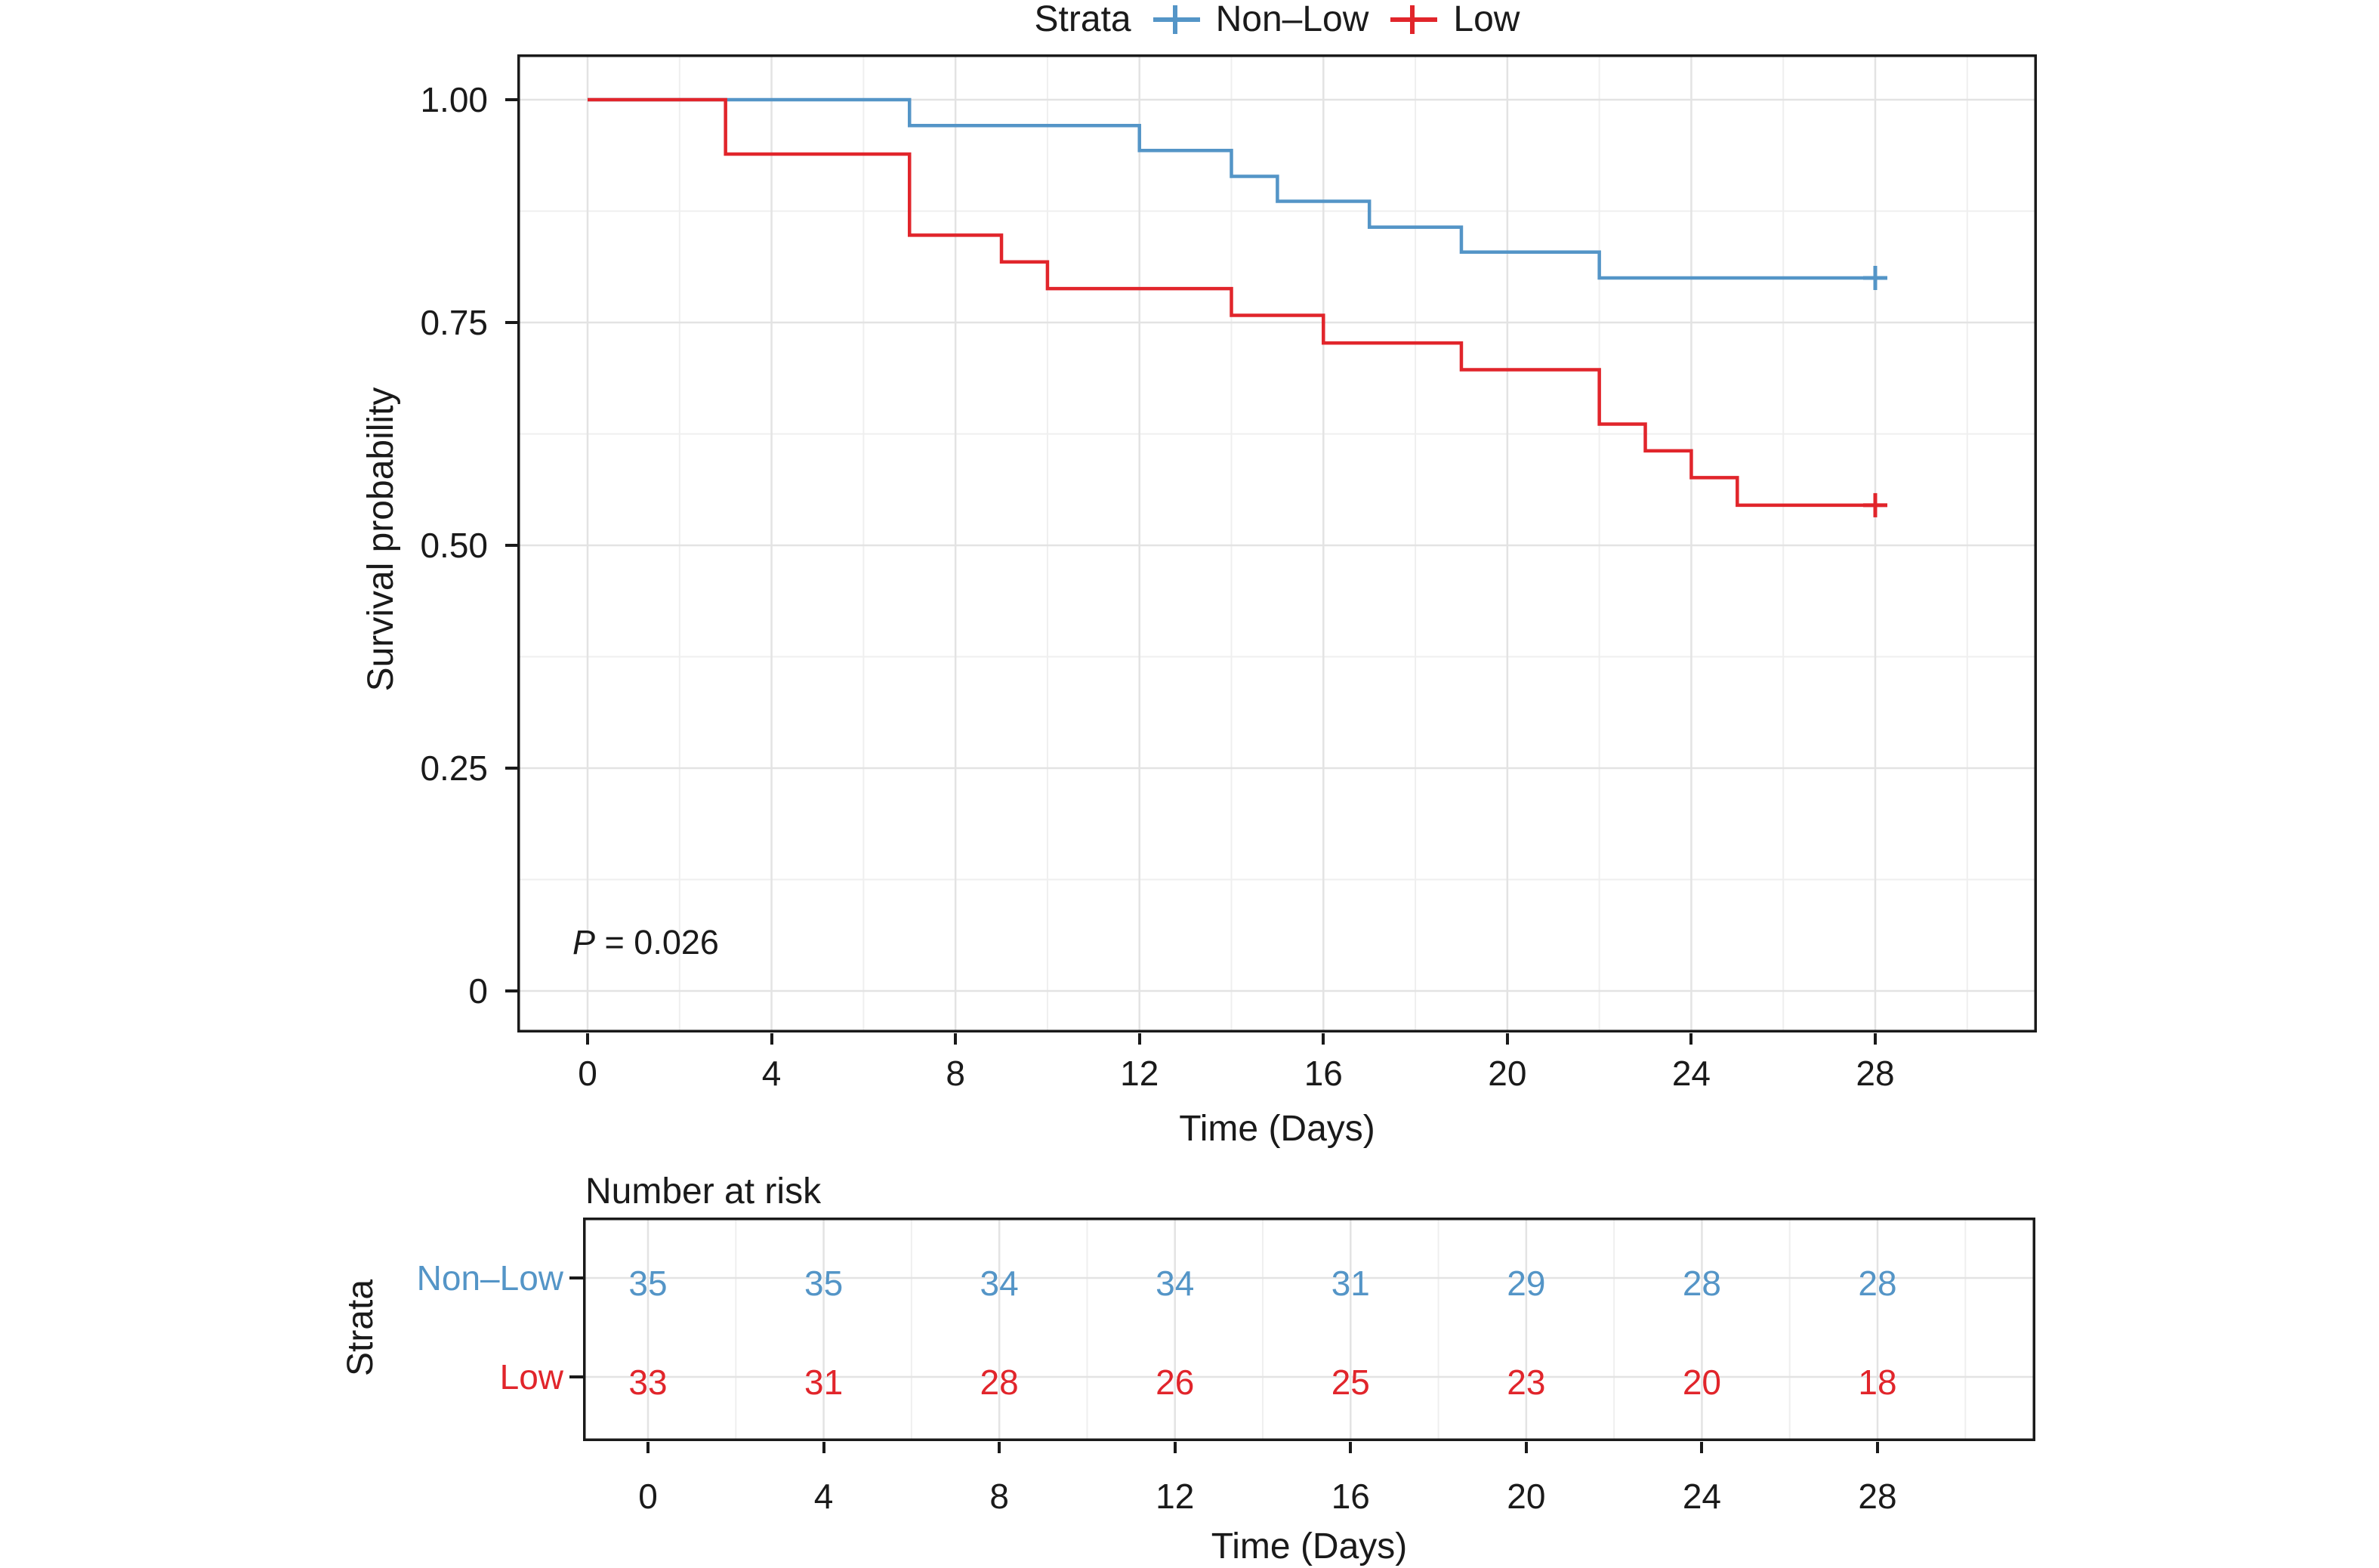 The width and height of the screenshot is (2379, 1568). Describe the element at coordinates (1507, 1073) in the screenshot. I see `x-tick-label: 20` at that location.